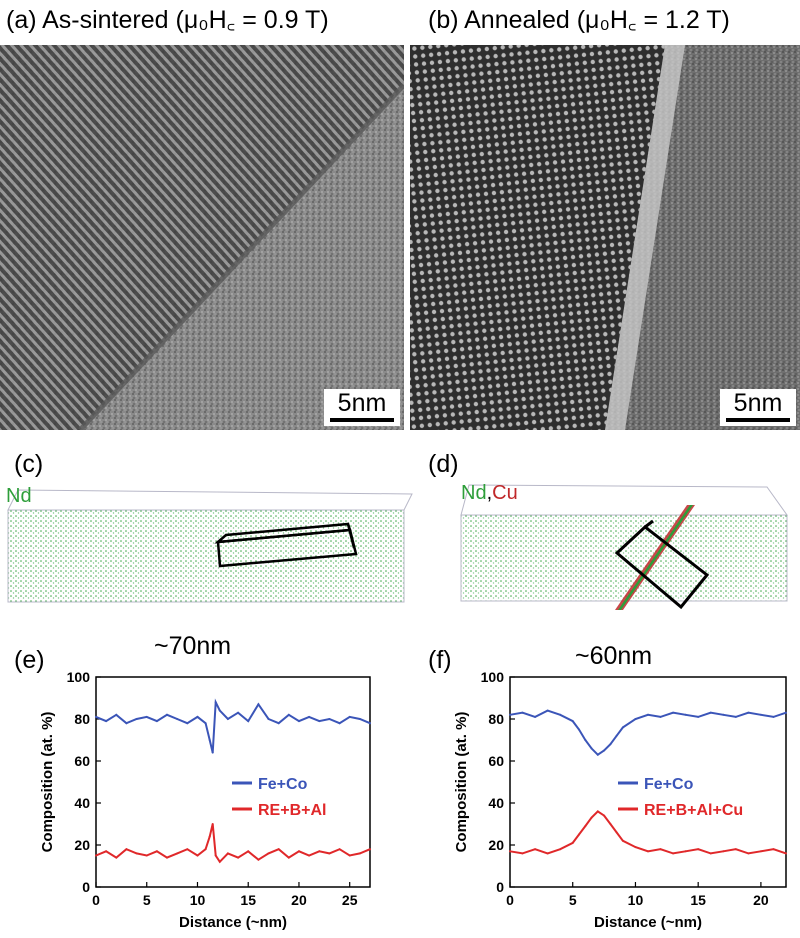  What do you see at coordinates (350, 900) in the screenshot?
I see `x-tick-label: 25` at bounding box center [350, 900].